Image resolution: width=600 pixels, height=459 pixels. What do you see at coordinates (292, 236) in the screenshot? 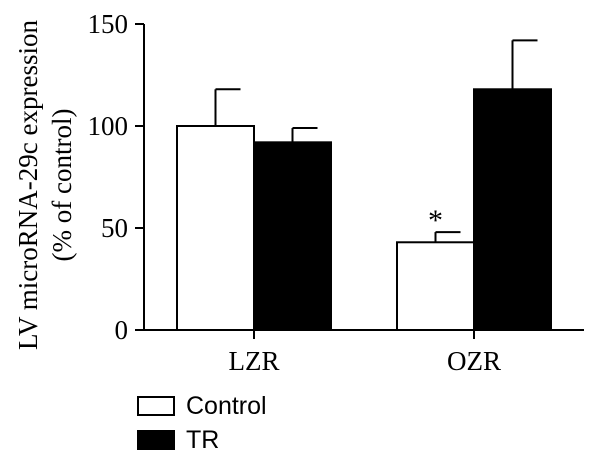
I see `bar-tr-lzr` at bounding box center [292, 236].